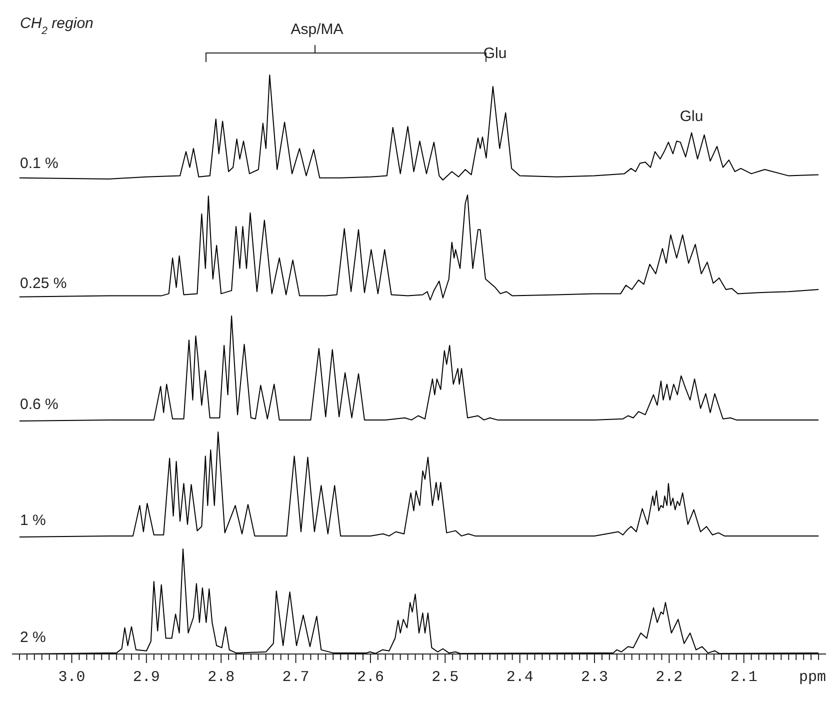  I want to click on x-tick-label: 2.5, so click(445, 677).